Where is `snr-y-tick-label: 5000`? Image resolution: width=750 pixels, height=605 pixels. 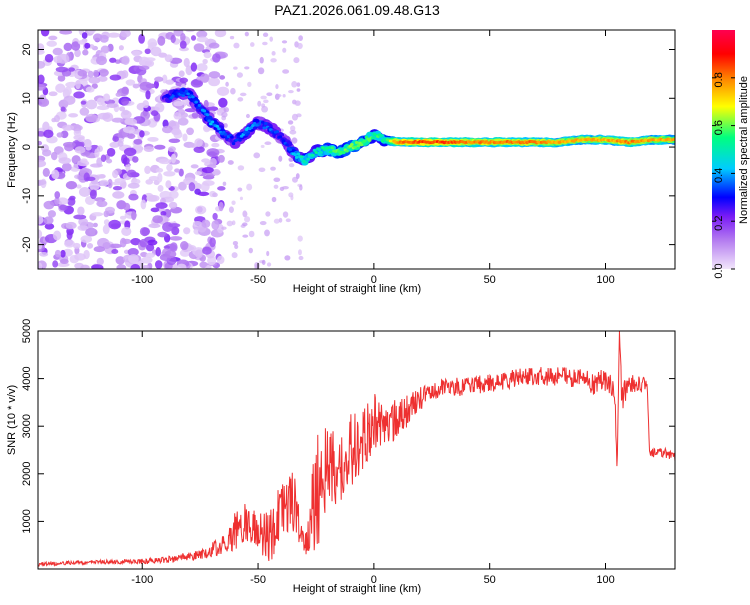 snr-y-tick-label: 5000 is located at coordinates (27, 331).